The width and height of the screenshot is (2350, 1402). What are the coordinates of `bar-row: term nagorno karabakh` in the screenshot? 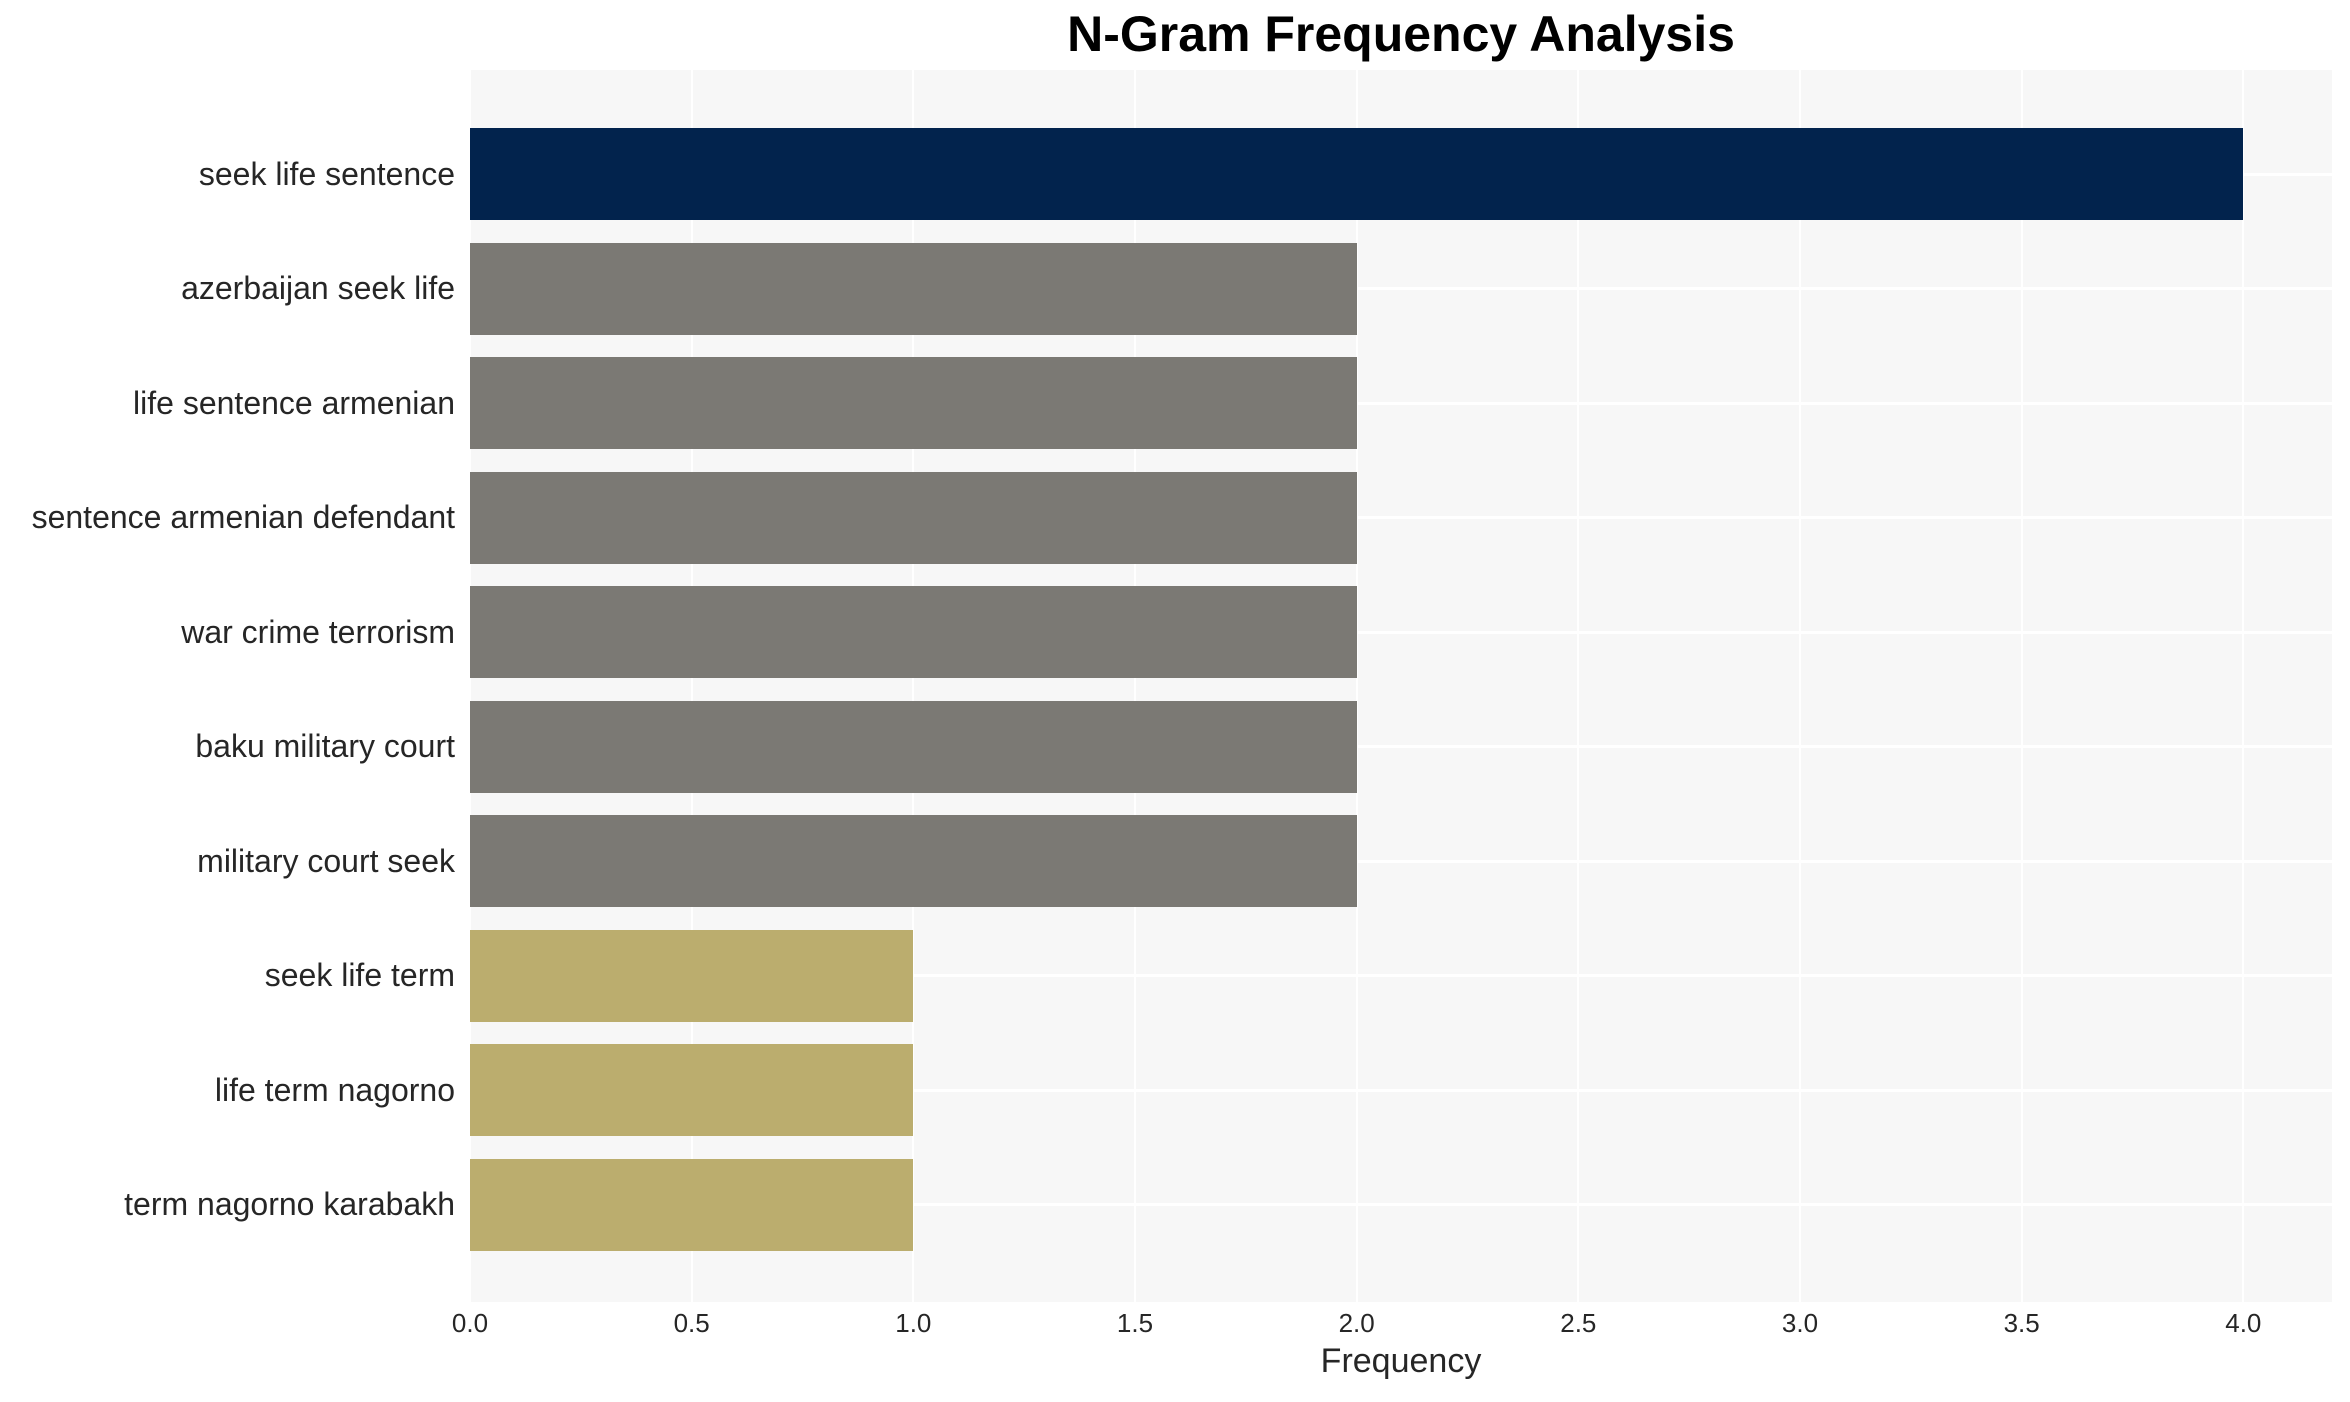 It's located at (1175, 1205).